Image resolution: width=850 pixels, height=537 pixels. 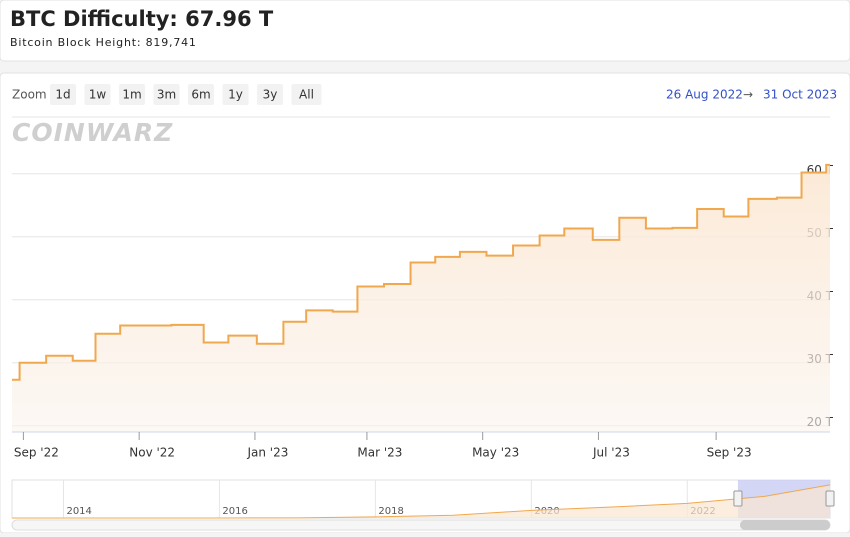 What do you see at coordinates (152, 453) in the screenshot?
I see `x-tick-label: Nov '22` at bounding box center [152, 453].